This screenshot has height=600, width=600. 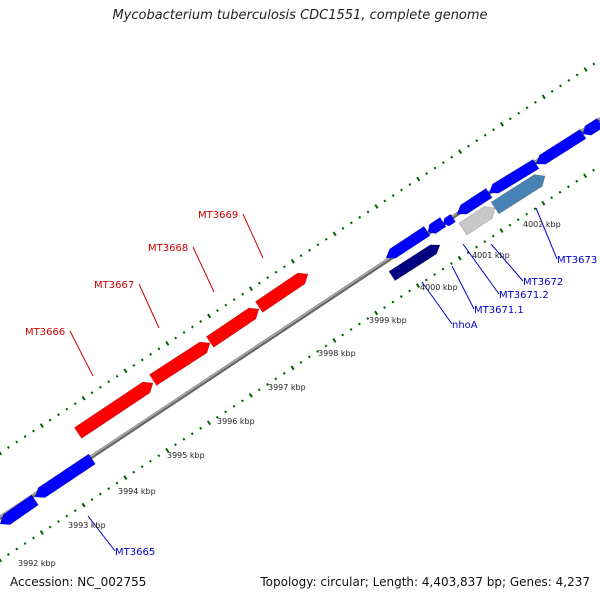 What do you see at coordinates (114, 285) in the screenshot?
I see `gene-label-MT3667: MT3667` at bounding box center [114, 285].